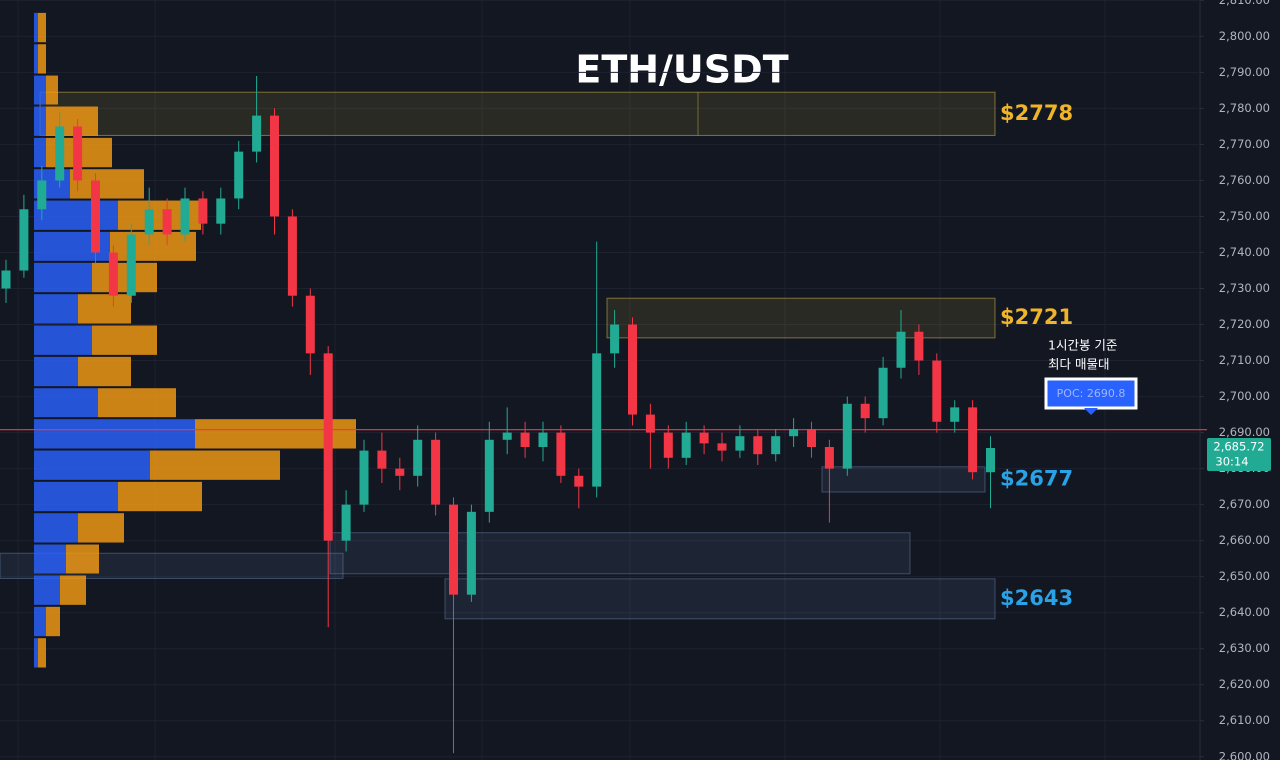  I want to click on y-tick-label: 2,760.00, so click(1244, 180).